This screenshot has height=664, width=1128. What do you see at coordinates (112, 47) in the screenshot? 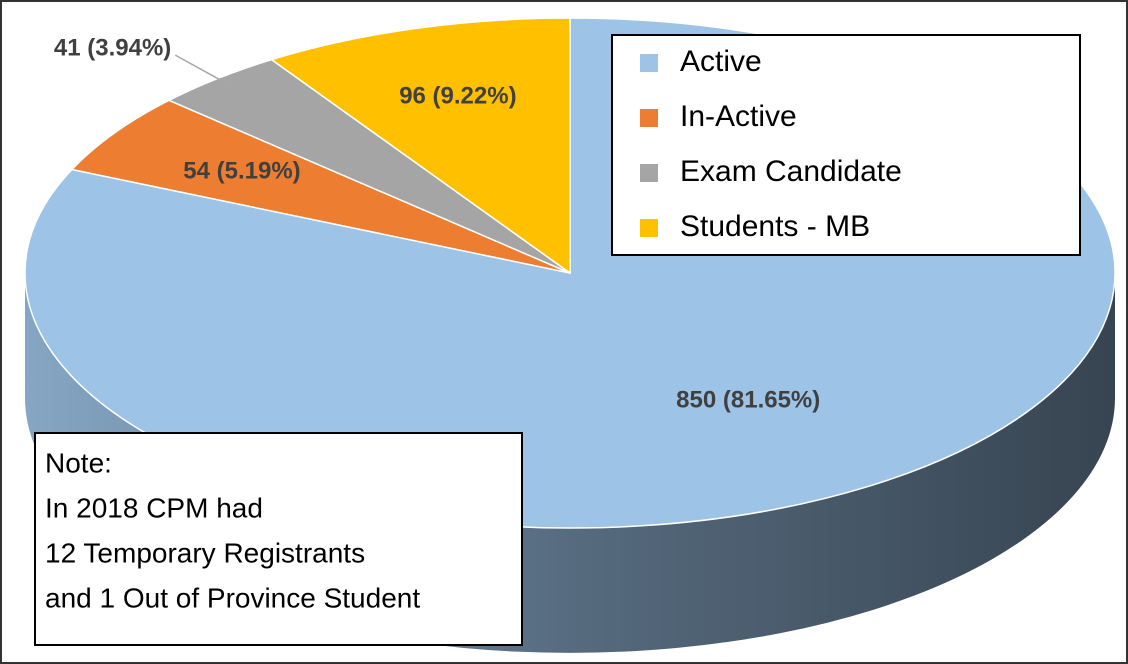
I see `value-label: 41 (3.94%)` at bounding box center [112, 47].